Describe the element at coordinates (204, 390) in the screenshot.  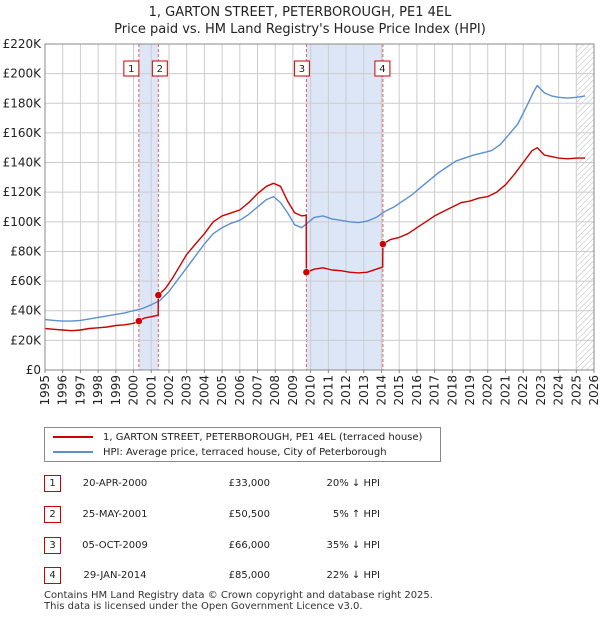
I see `x-tick-label: 2004` at that location.